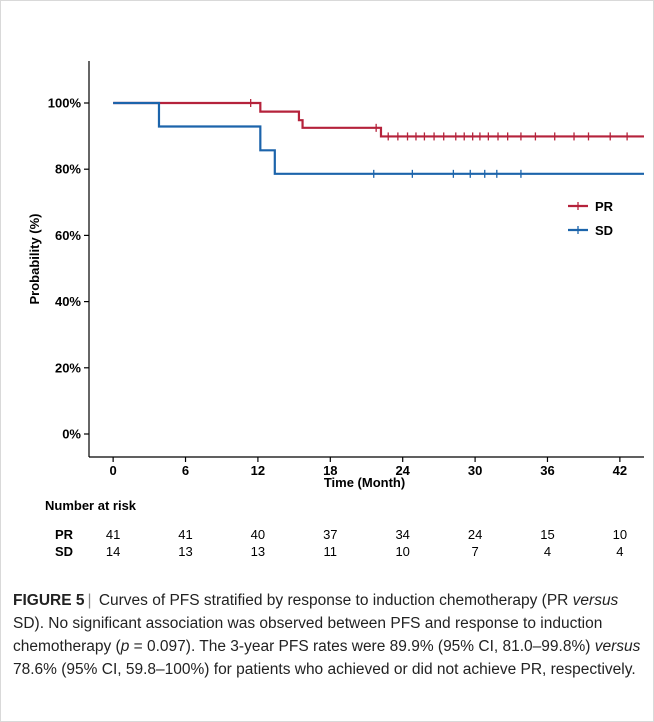  What do you see at coordinates (620, 470) in the screenshot?
I see `x-tick-label: 42` at bounding box center [620, 470].